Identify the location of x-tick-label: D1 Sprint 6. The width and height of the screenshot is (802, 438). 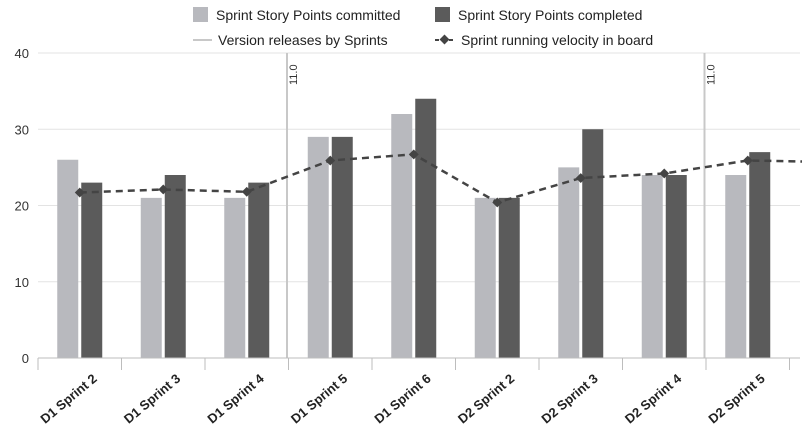
(402, 399).